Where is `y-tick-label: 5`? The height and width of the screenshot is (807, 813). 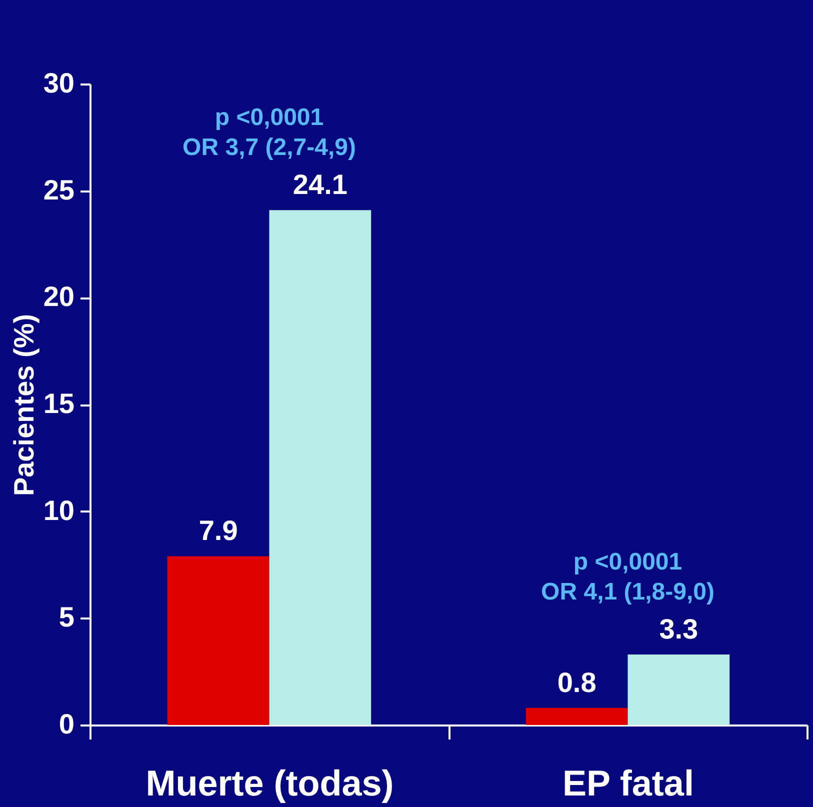
y-tick-label: 5 is located at coordinates (66, 617).